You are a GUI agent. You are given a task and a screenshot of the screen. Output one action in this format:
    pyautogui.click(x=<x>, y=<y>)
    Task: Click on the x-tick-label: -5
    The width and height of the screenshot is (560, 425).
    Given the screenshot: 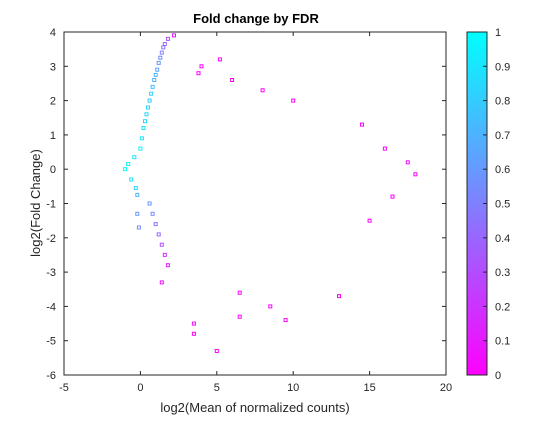 What is the action you would take?
    pyautogui.click(x=64, y=388)
    